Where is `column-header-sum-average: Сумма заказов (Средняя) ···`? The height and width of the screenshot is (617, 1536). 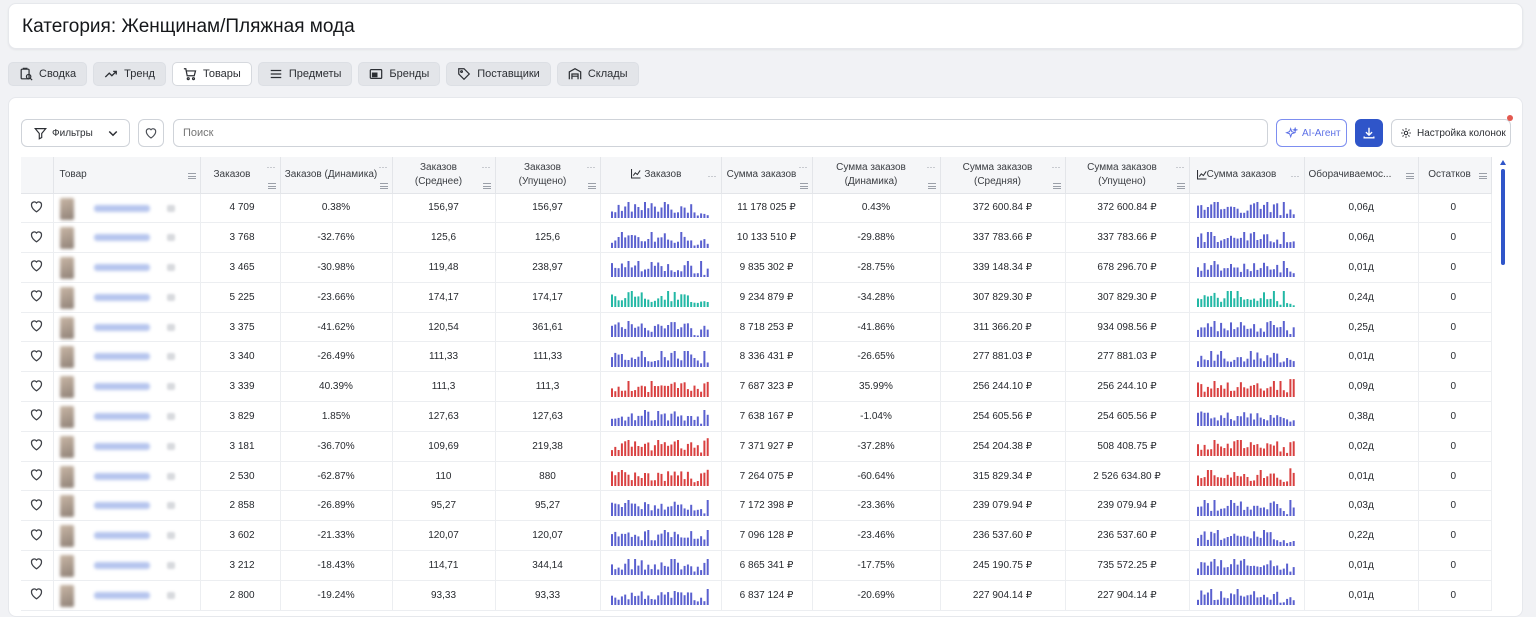 column-header-sum-average: Сумма заказов (Средняя) ··· is located at coordinates (1003, 175).